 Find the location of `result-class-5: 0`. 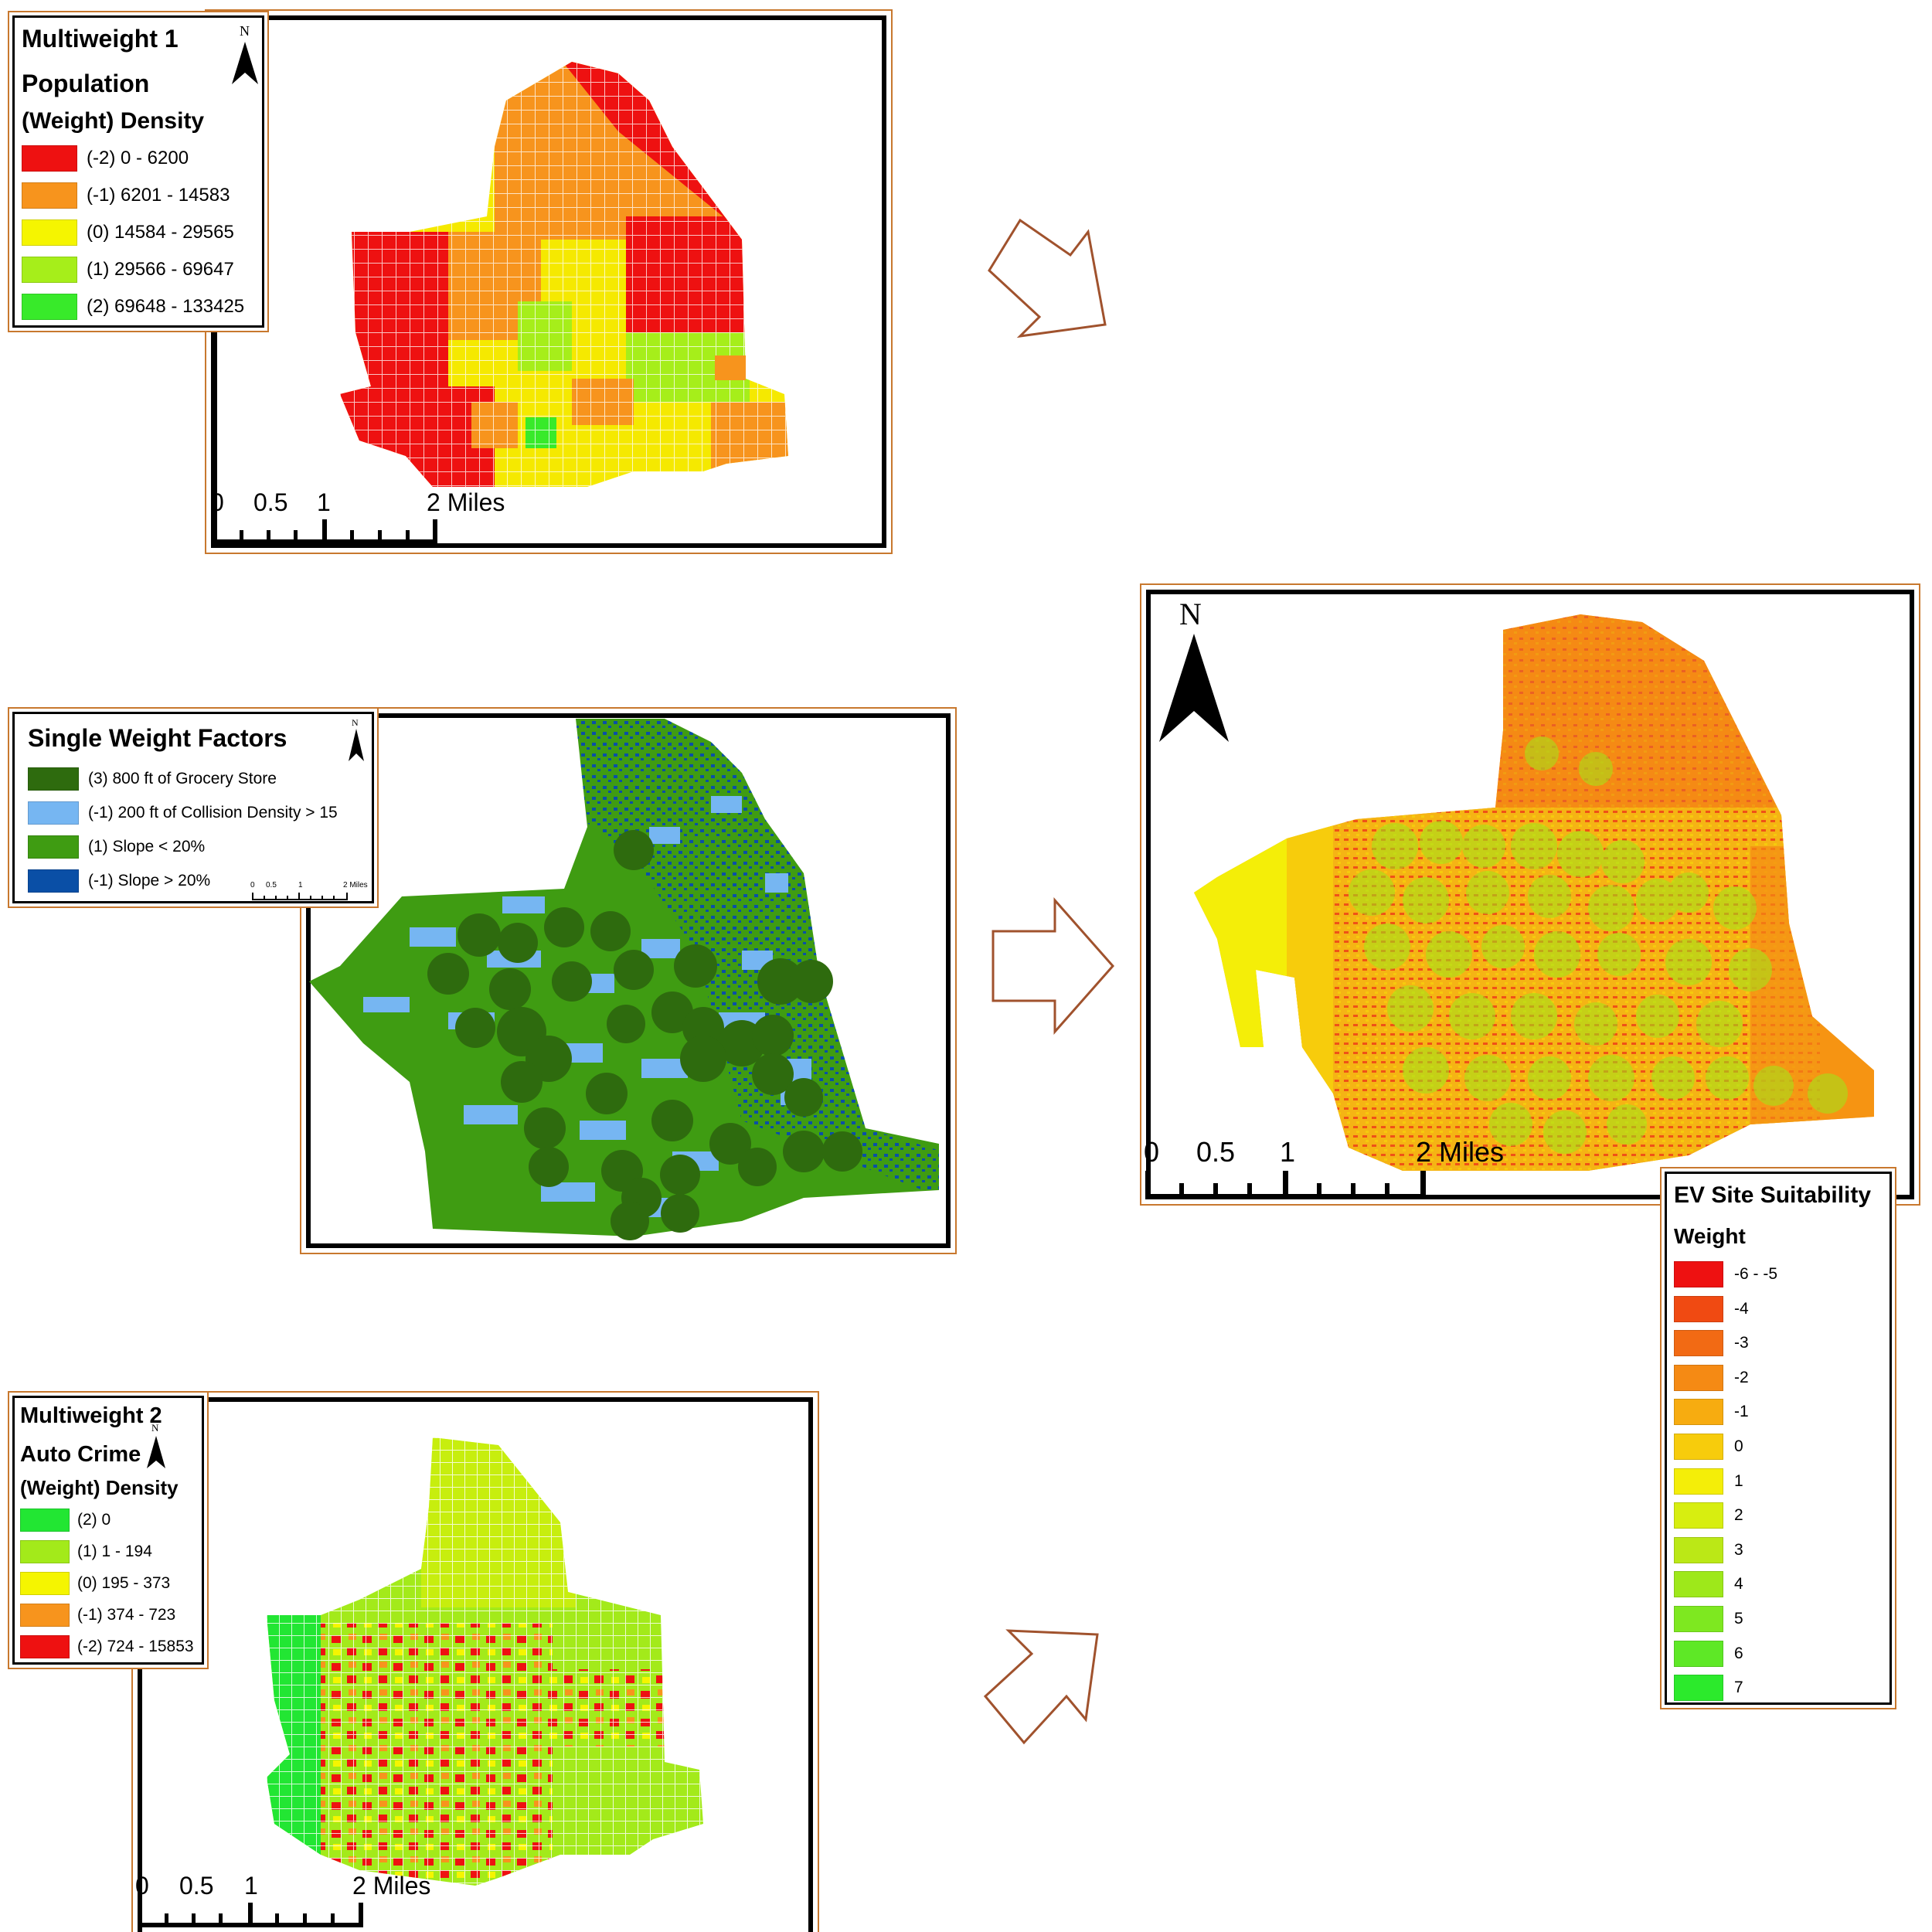

result-class-5: 0 is located at coordinates (1709, 1447).